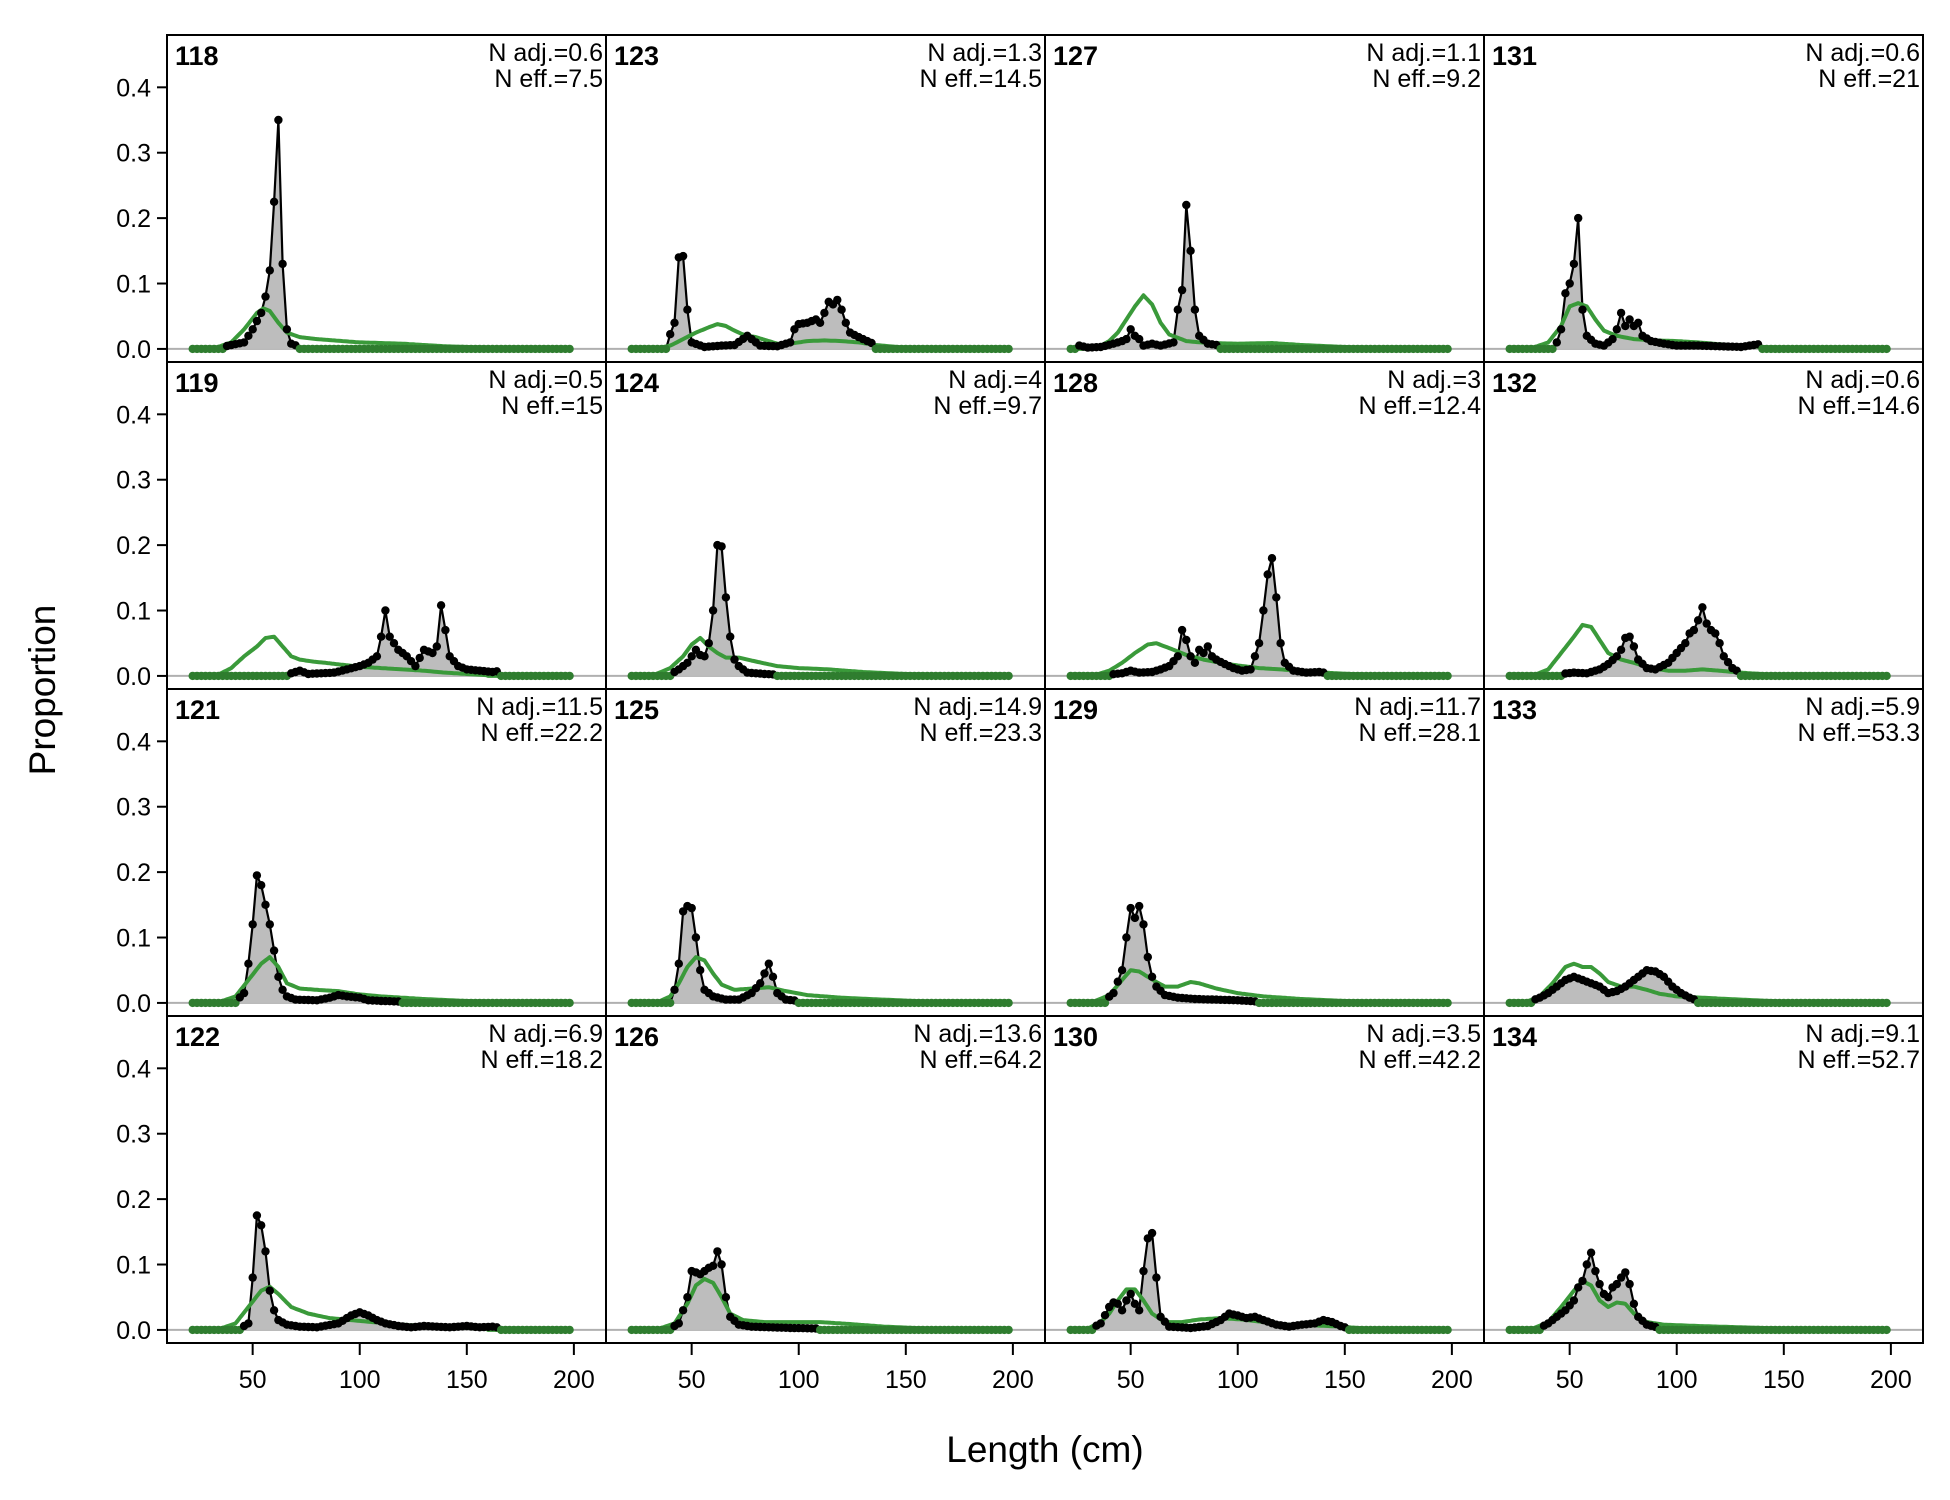  Describe the element at coordinates (980, 733) in the screenshot. I see `n-eff-label: N eff.=23.3` at that location.